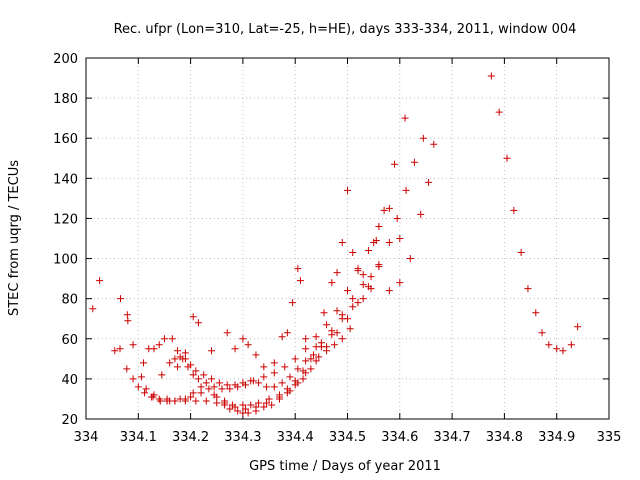 The width and height of the screenshot is (640, 480). I want to click on y-tick-label: 100, so click(65, 260).